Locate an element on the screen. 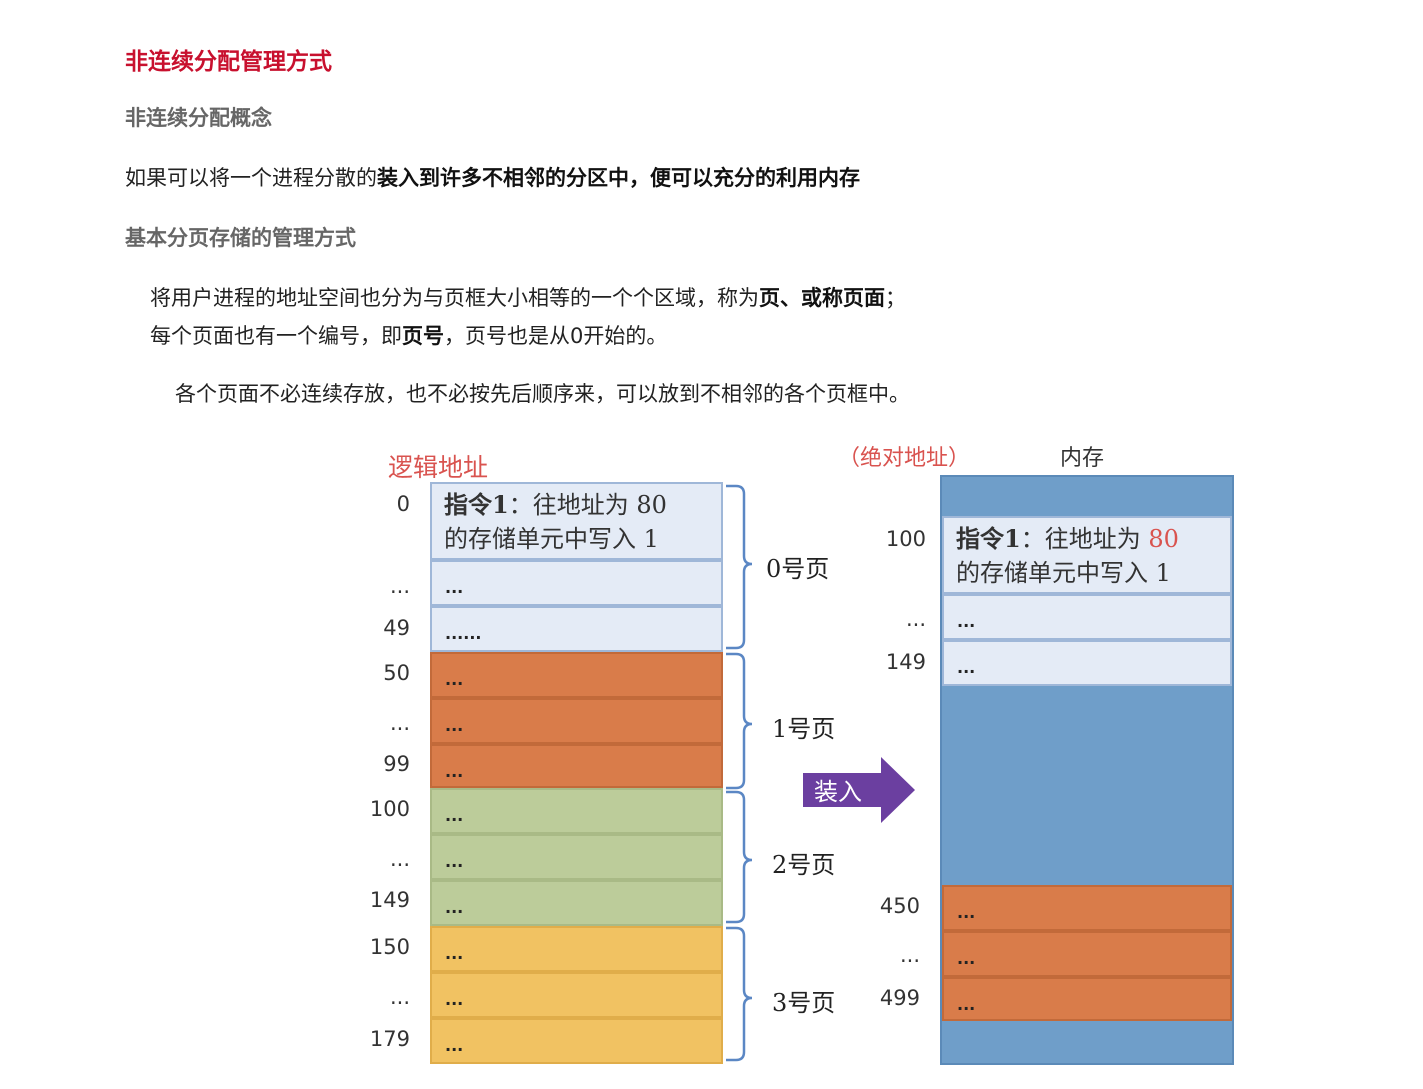 Image resolution: width=1423 pixels, height=1089 pixels. memory-address: 450 is located at coordinates (899, 906).